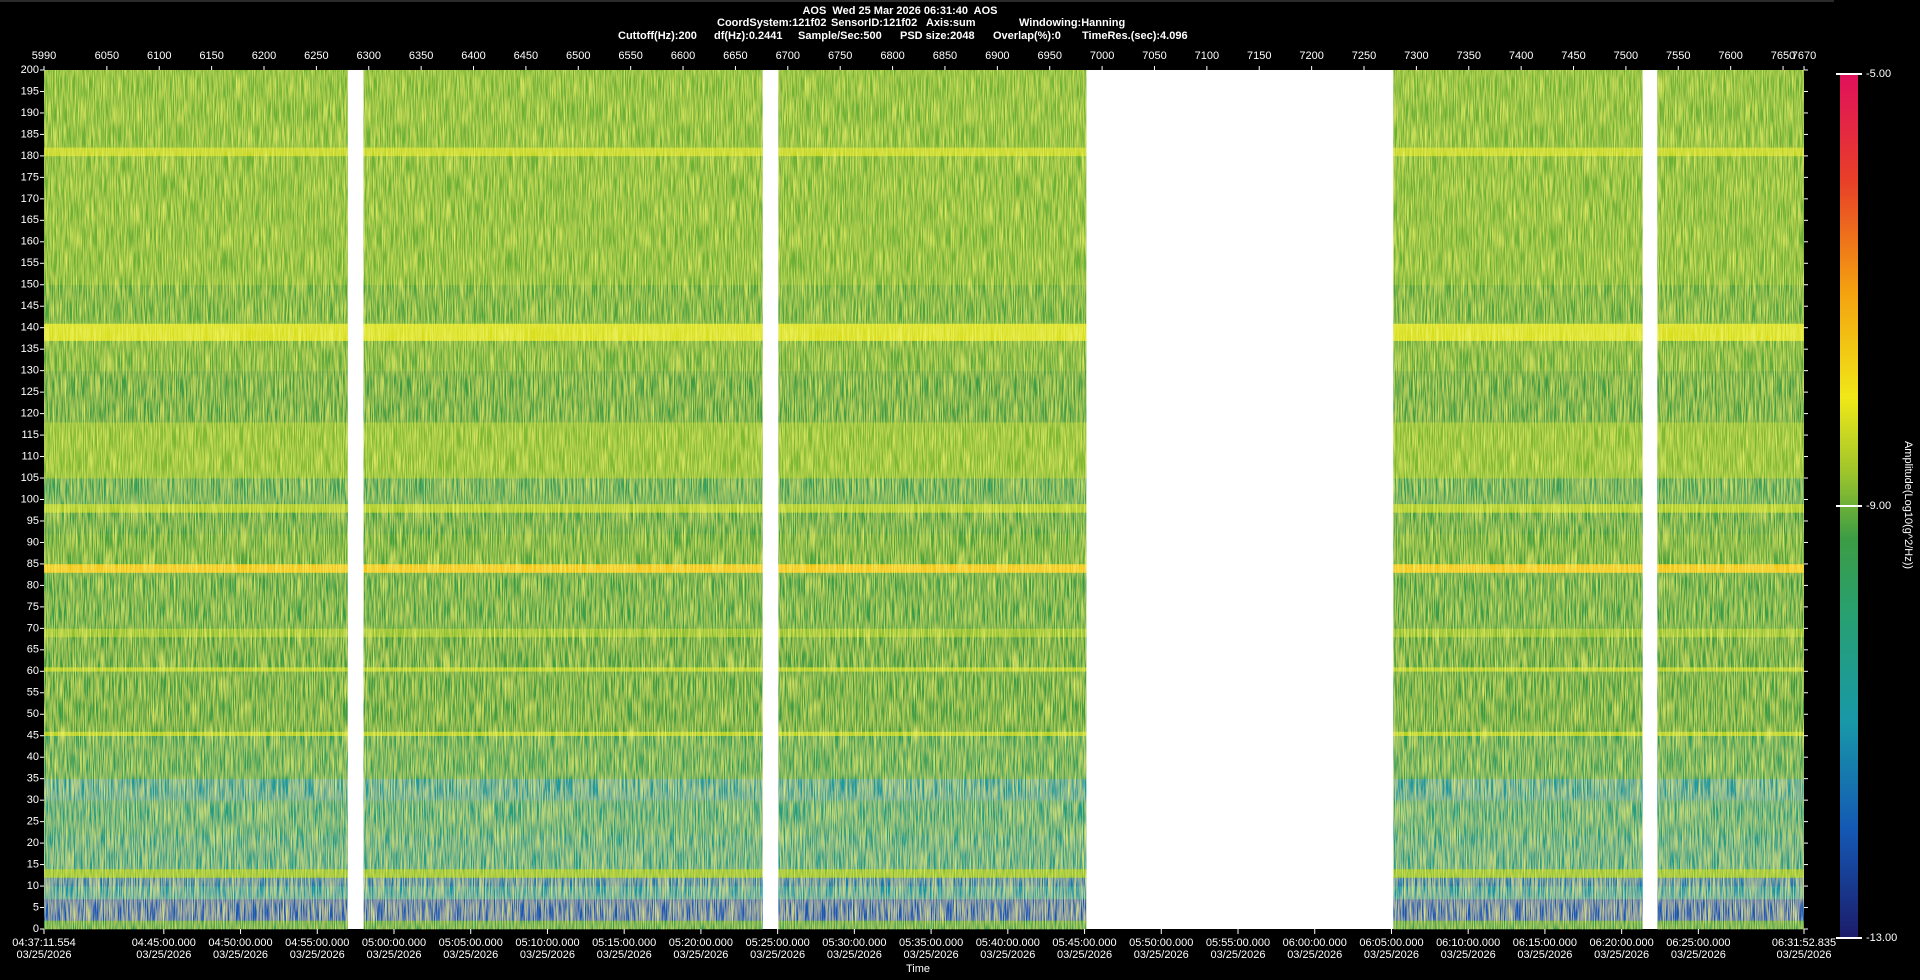 This screenshot has height=980, width=1920. What do you see at coordinates (33, 607) in the screenshot?
I see `y-tick-label: 75` at bounding box center [33, 607].